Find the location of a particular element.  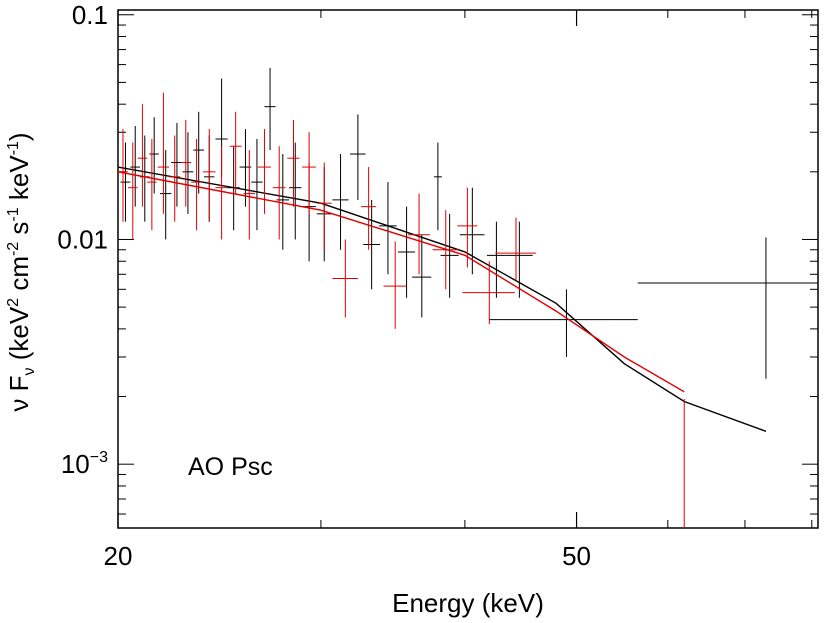

y-tick-label: 0.01 is located at coordinates (82, 239).